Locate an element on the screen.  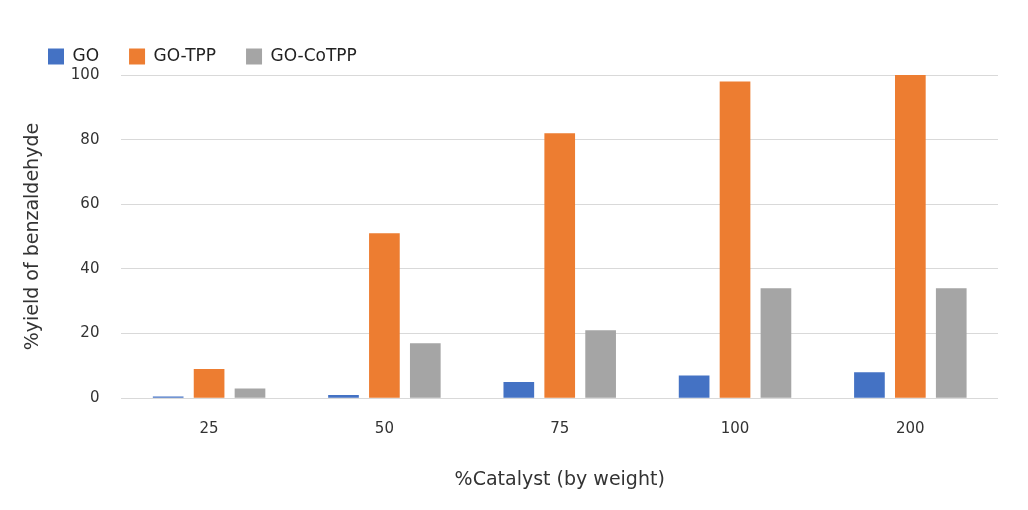
y-tick-label: 80 is located at coordinates (90, 138).